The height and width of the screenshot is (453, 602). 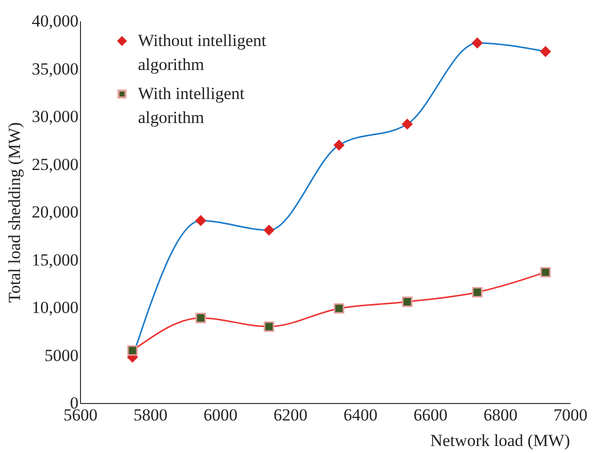 What do you see at coordinates (55, 307) in the screenshot?
I see `y-tick-label: 10,000` at bounding box center [55, 307].